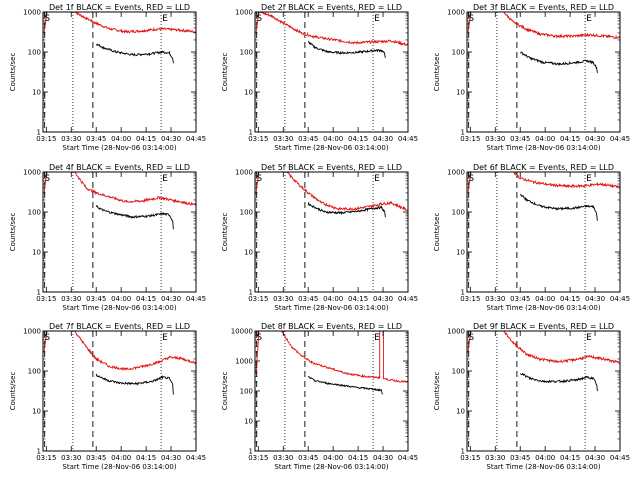  What do you see at coordinates (119, 167) in the screenshot?
I see `panel-title: Det 4f BLACK = Events, RED = LLD` at bounding box center [119, 167].